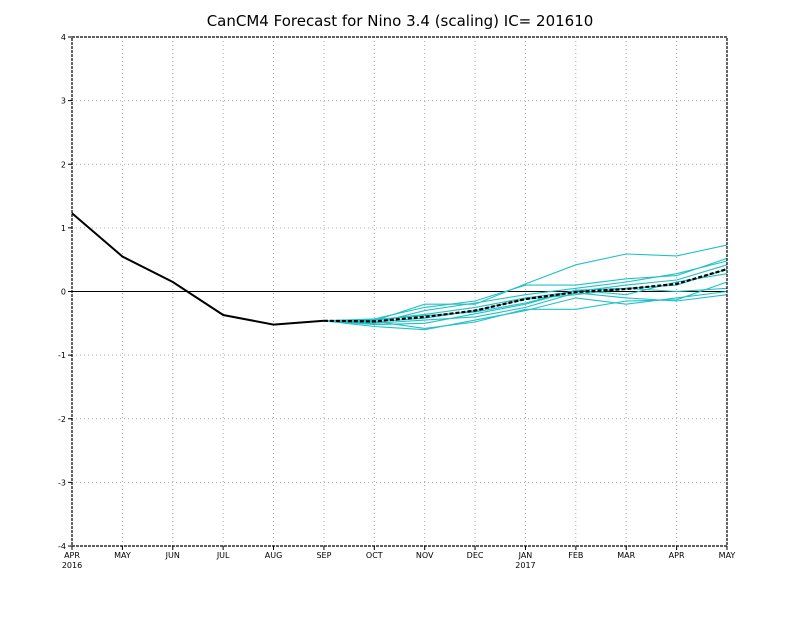 This screenshot has height=618, width=800. I want to click on x-tick-label: JAN, so click(525, 555).